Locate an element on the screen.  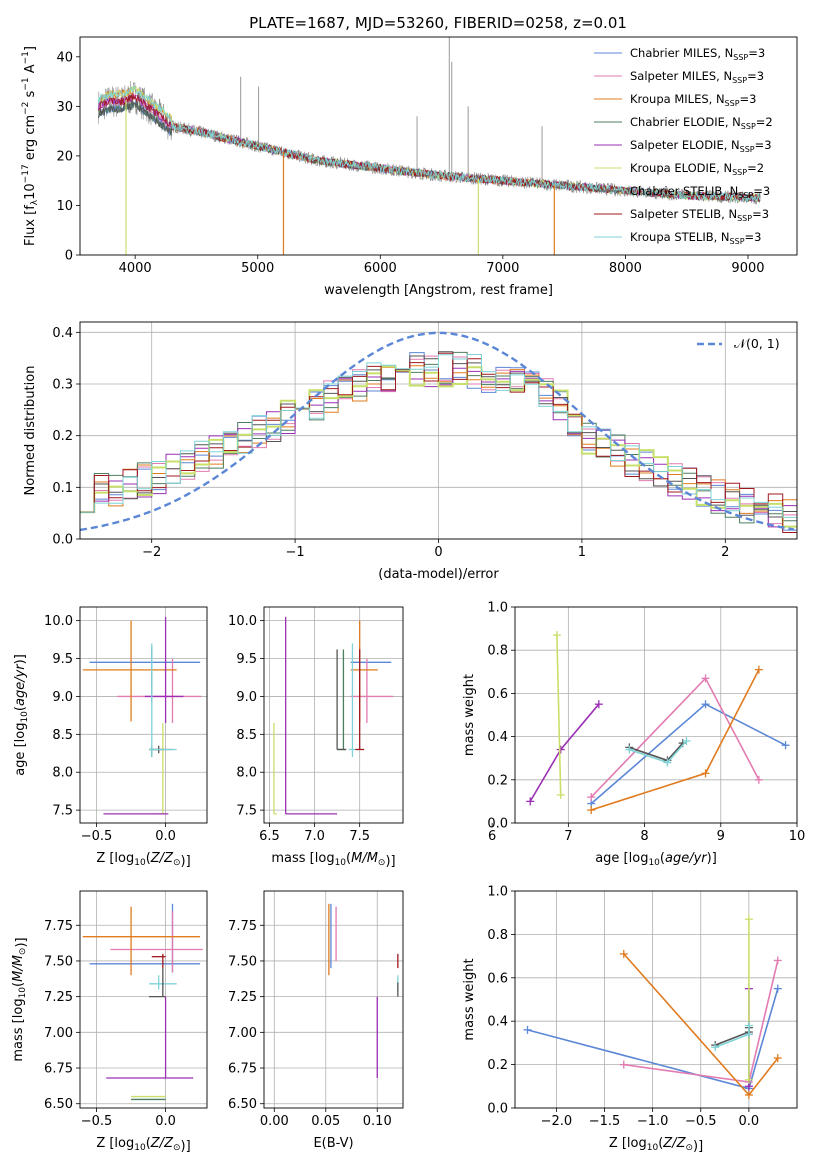
y-tick-label: 6.75 is located at coordinates (242, 1069).